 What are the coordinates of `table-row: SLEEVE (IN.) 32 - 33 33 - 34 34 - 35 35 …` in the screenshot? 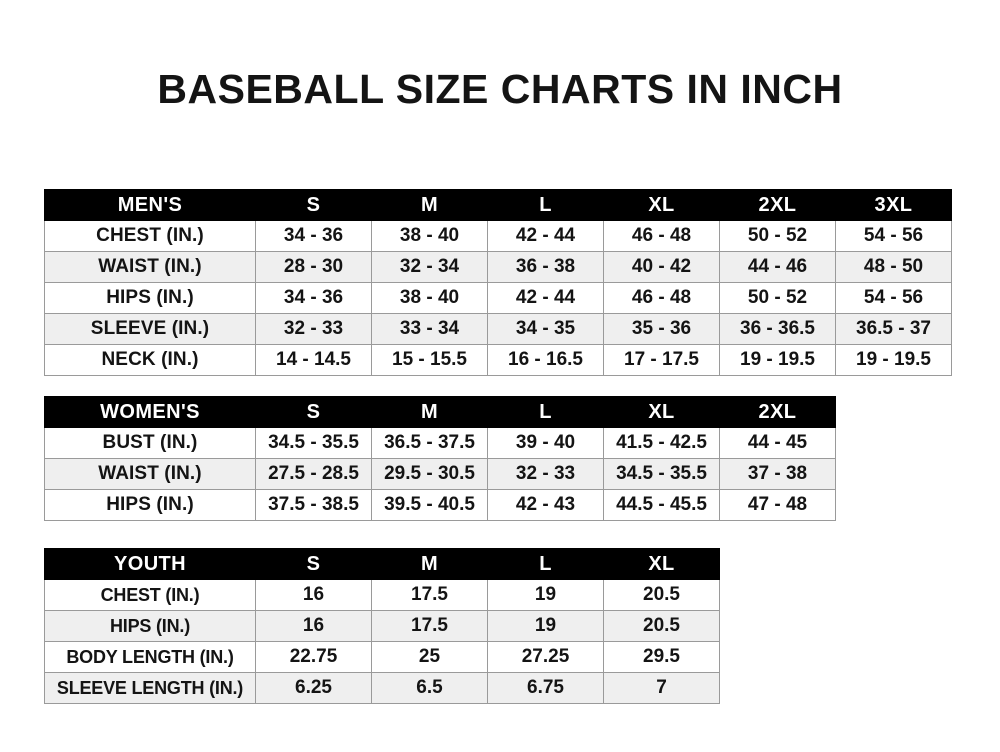 It's located at (498, 329).